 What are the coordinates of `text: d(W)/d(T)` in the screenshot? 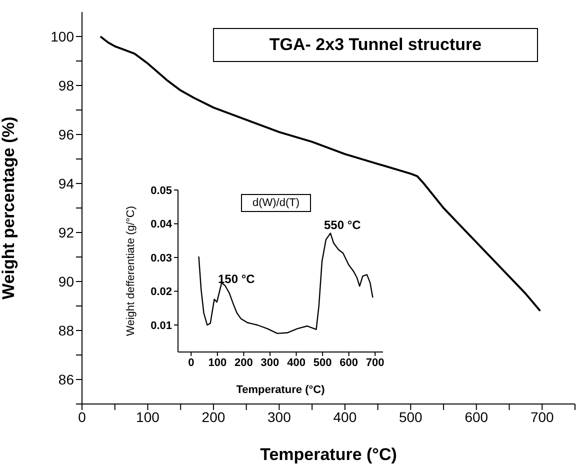 It's located at (276, 203).